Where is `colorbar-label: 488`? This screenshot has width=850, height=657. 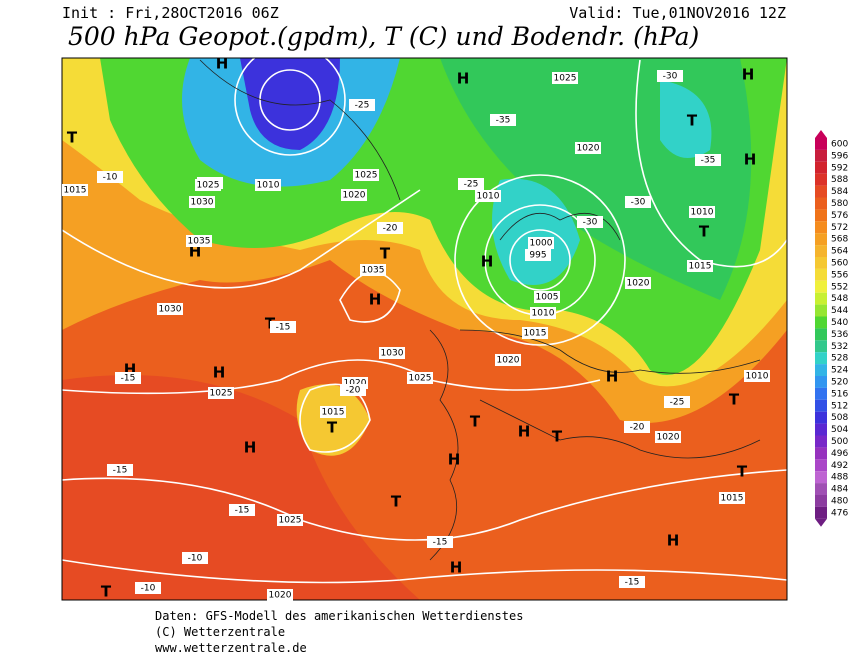
colorbar-label: 488 is located at coordinates (839, 478).